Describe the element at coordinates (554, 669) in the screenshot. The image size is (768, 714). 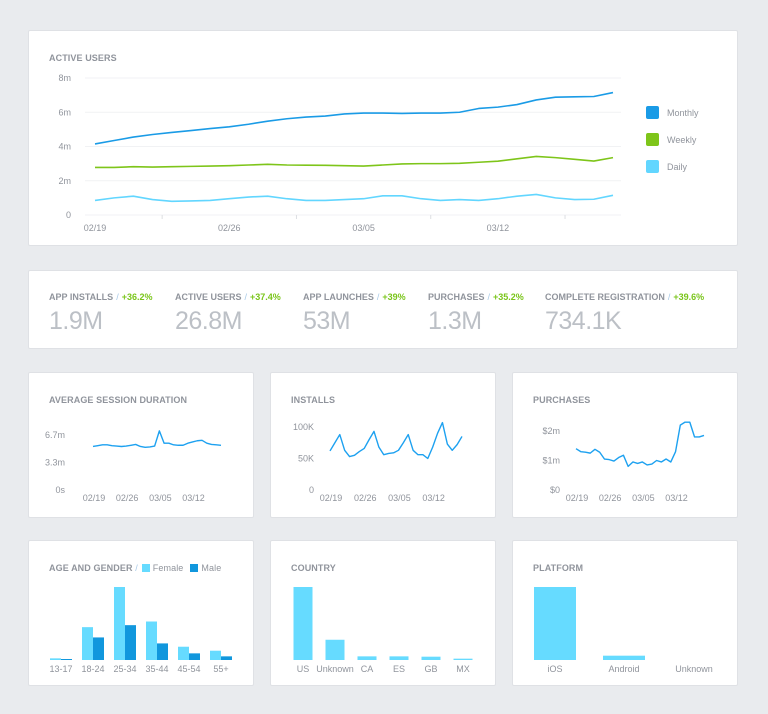
I see `x-tick-label: iOS` at that location.